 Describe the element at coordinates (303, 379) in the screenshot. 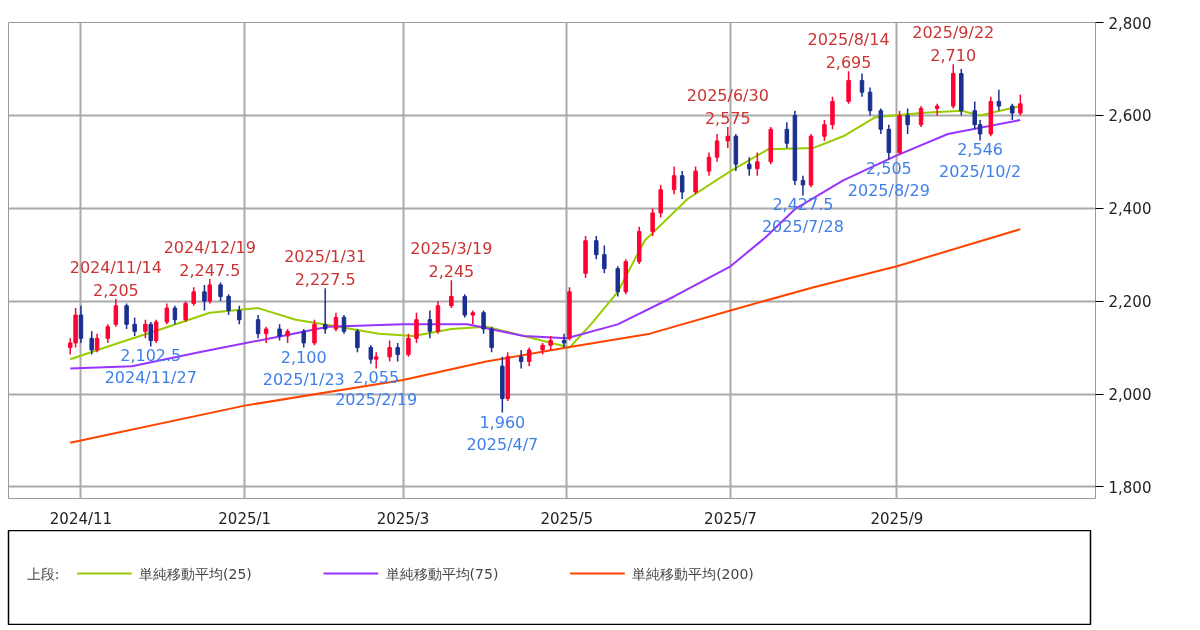

I see `annotation: 2025/1/23` at that location.